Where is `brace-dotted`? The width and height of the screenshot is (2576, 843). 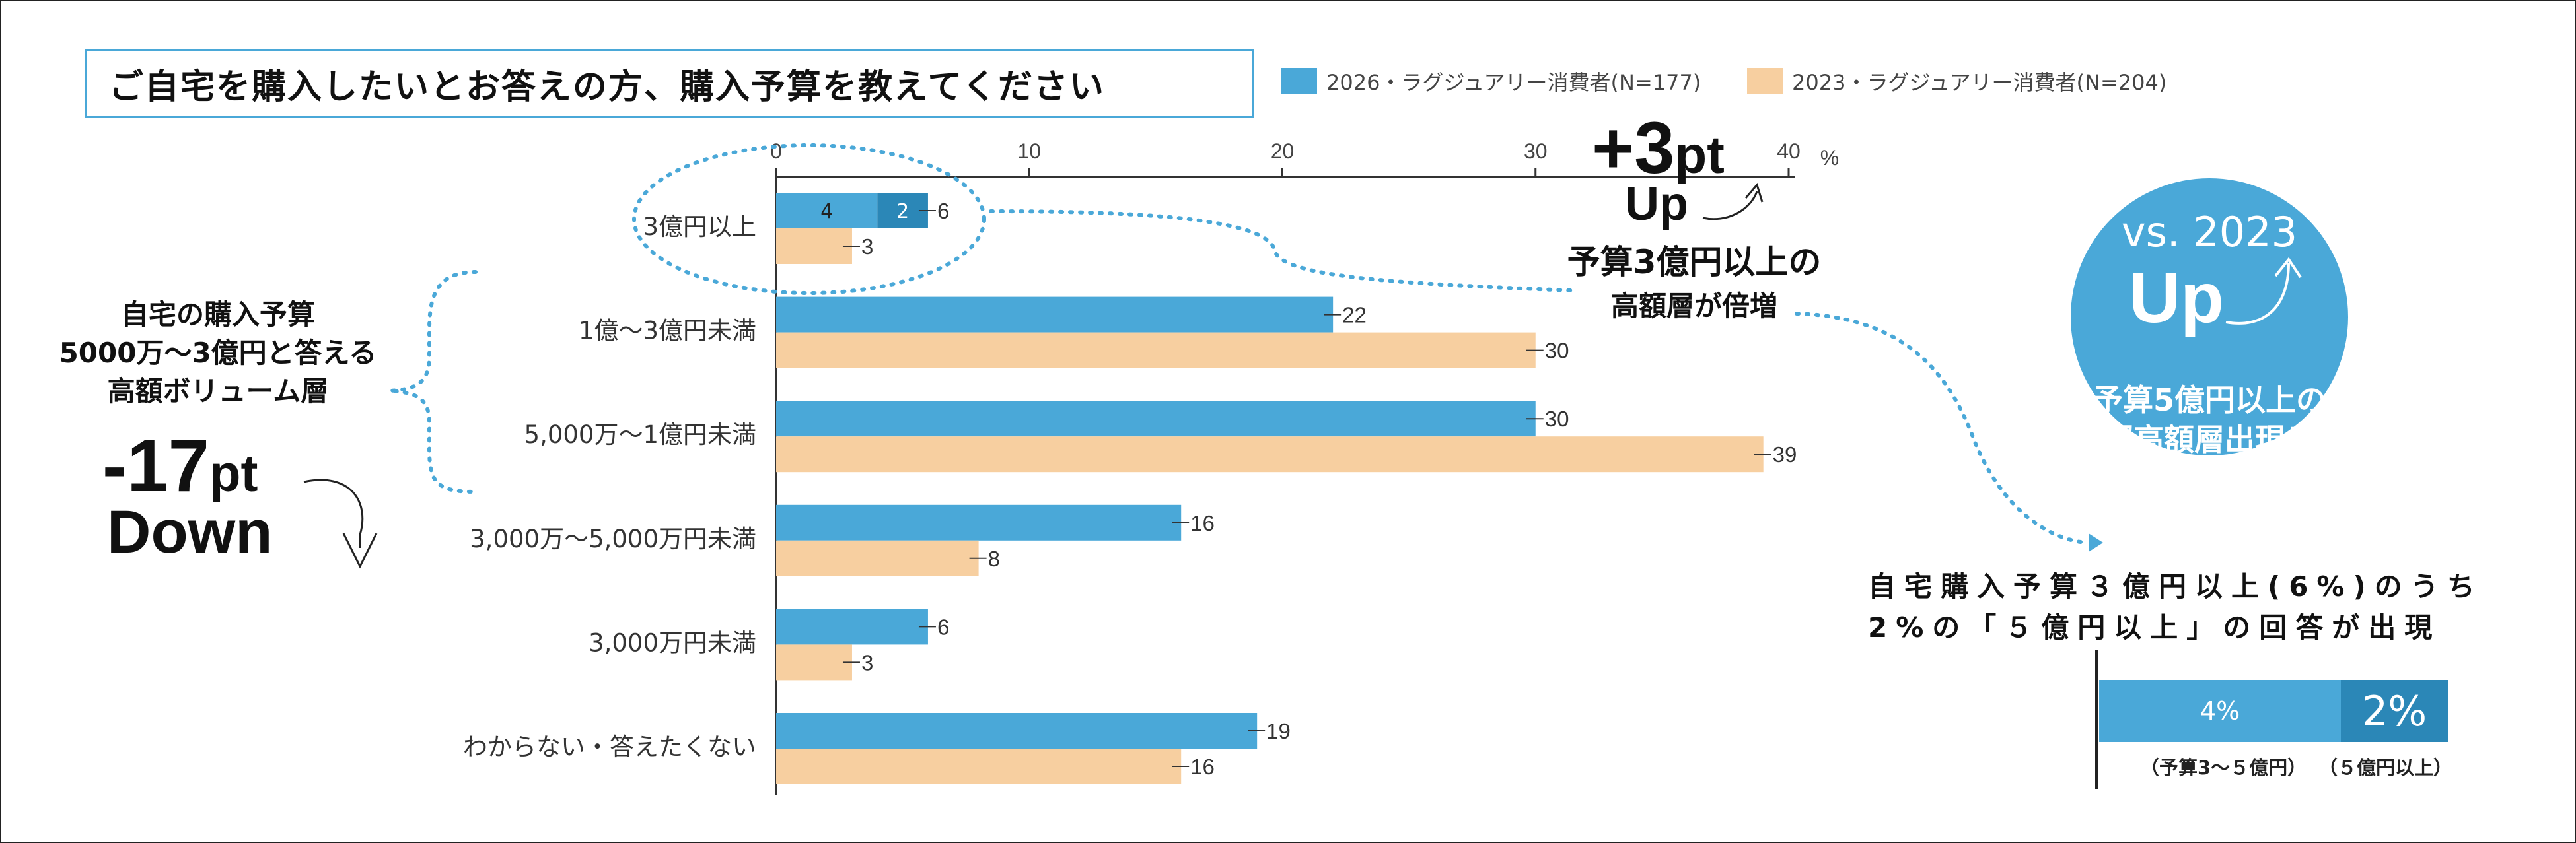 brace-dotted is located at coordinates (434, 382).